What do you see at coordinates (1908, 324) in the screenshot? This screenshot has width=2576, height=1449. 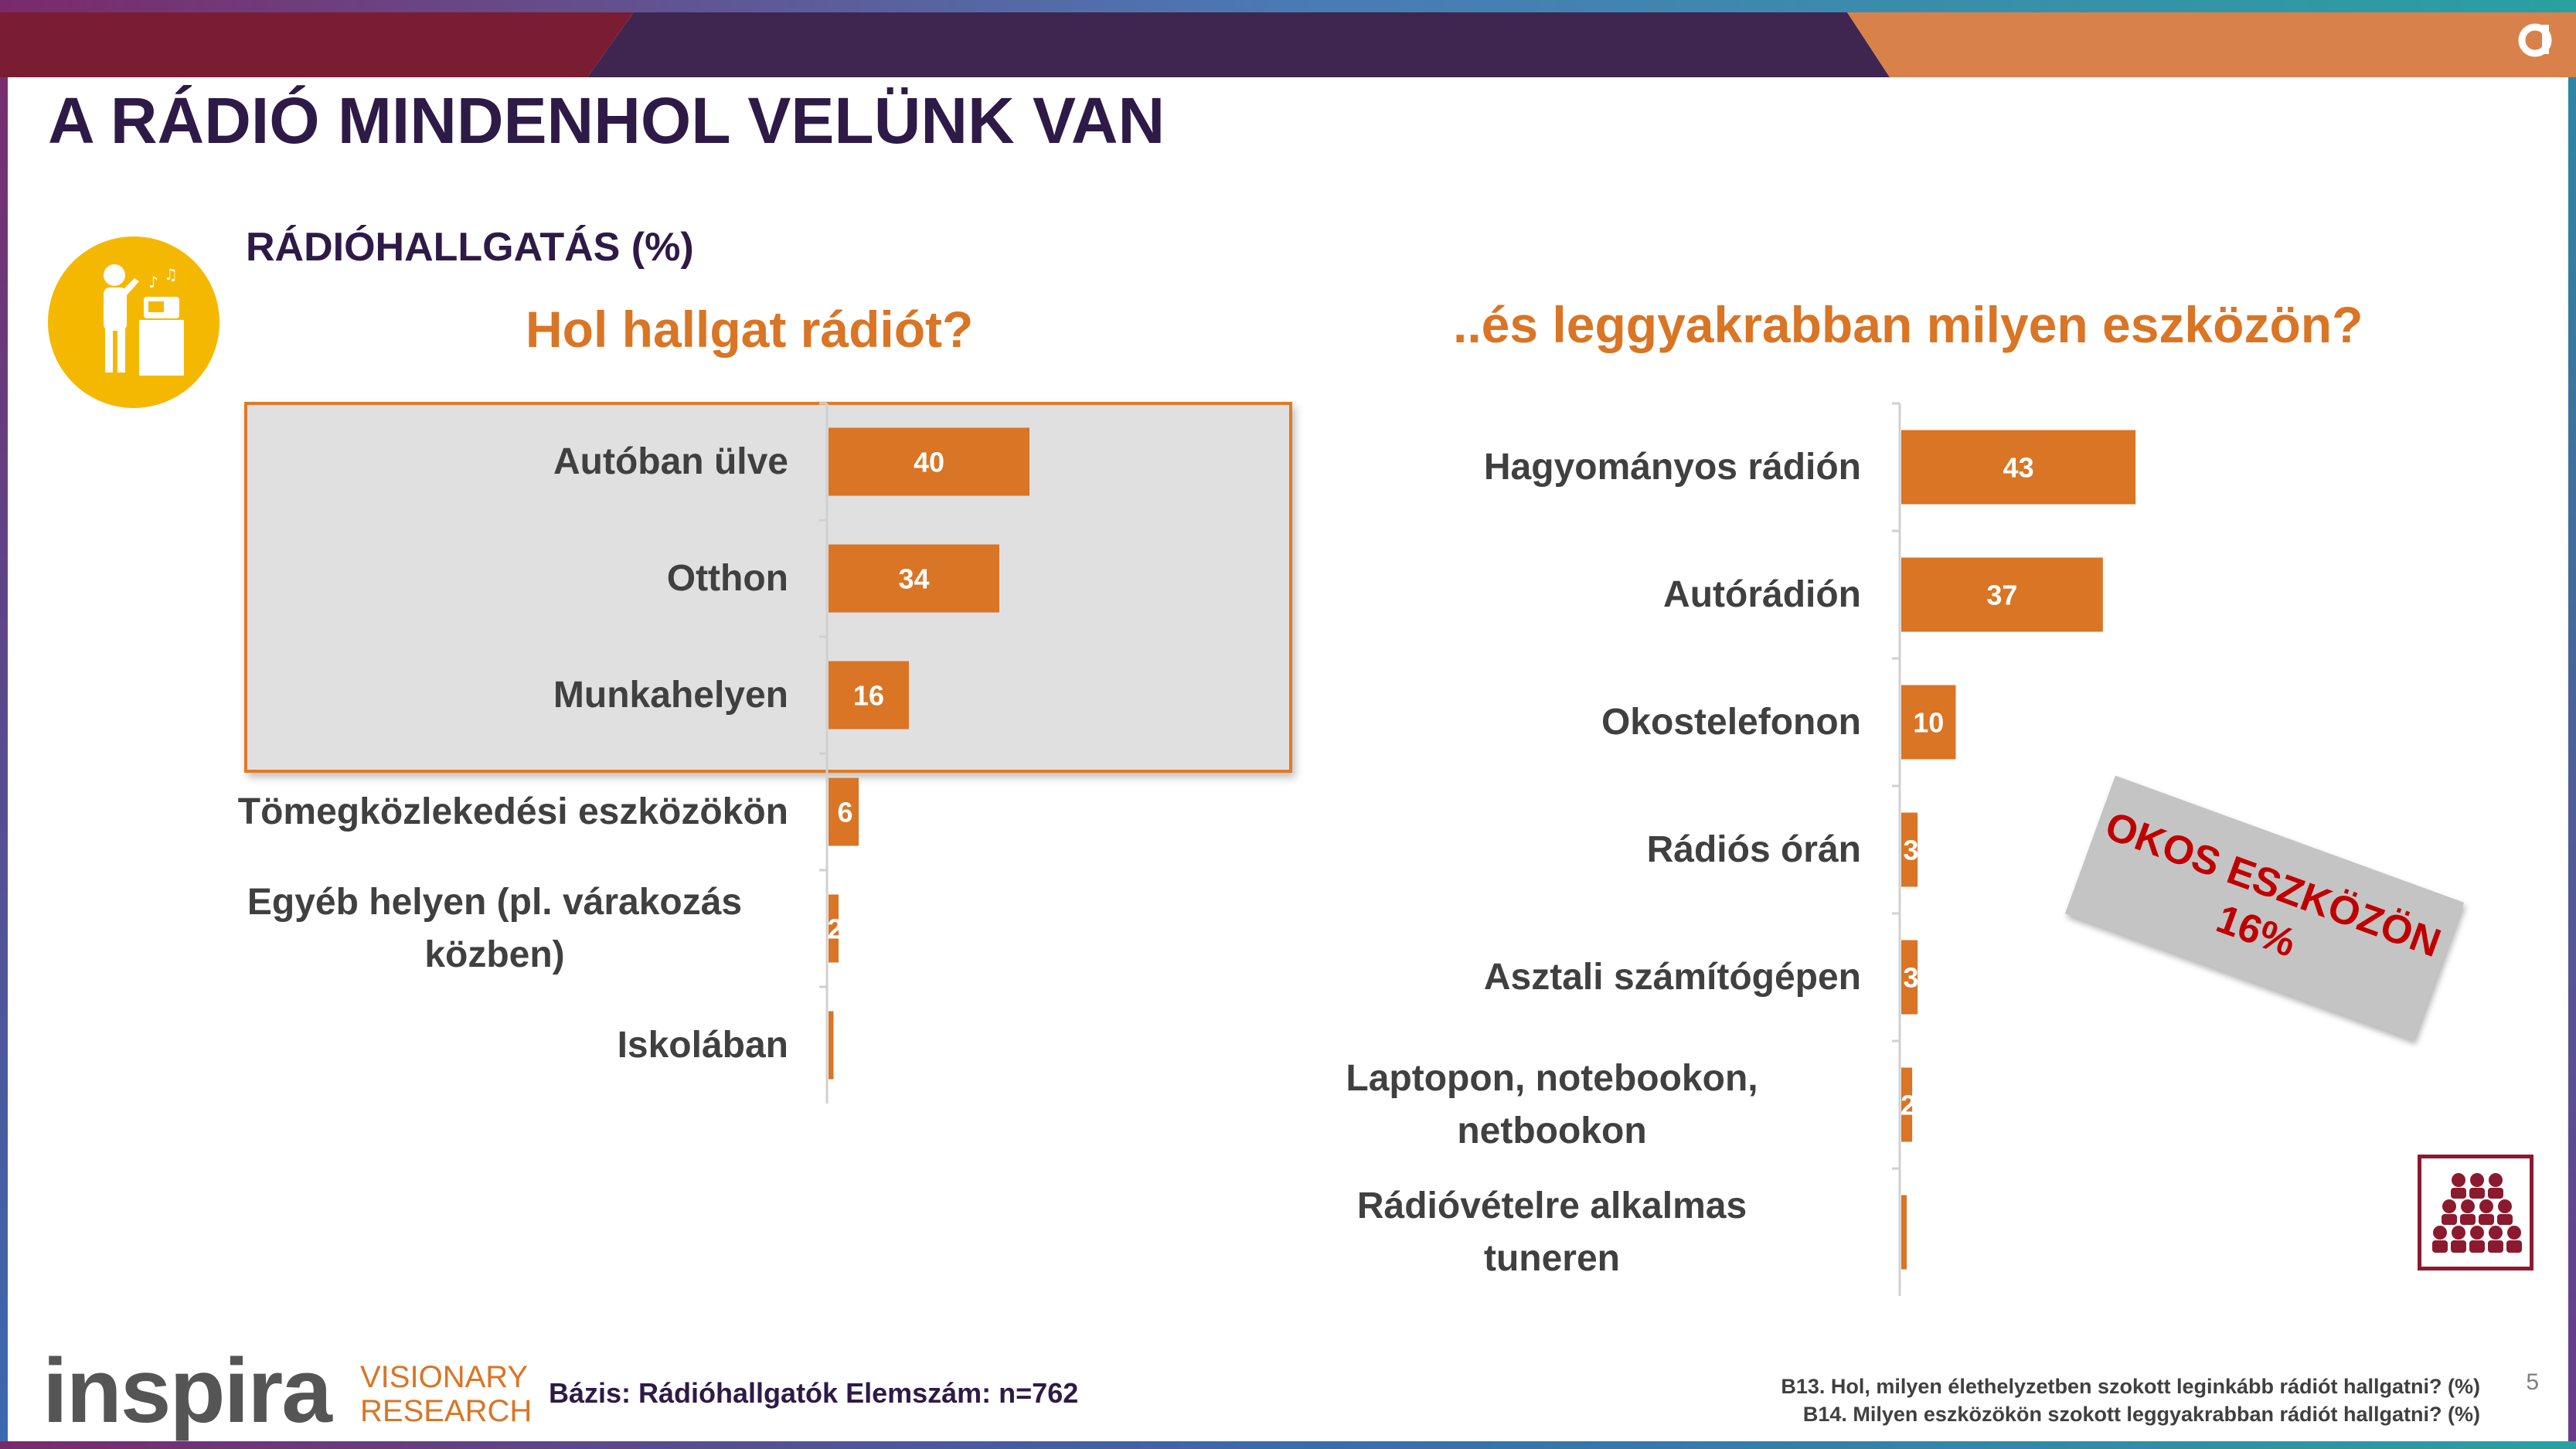 I see `right-chart-title: ..és leggyakrabban milyen eszközön?` at bounding box center [1908, 324].